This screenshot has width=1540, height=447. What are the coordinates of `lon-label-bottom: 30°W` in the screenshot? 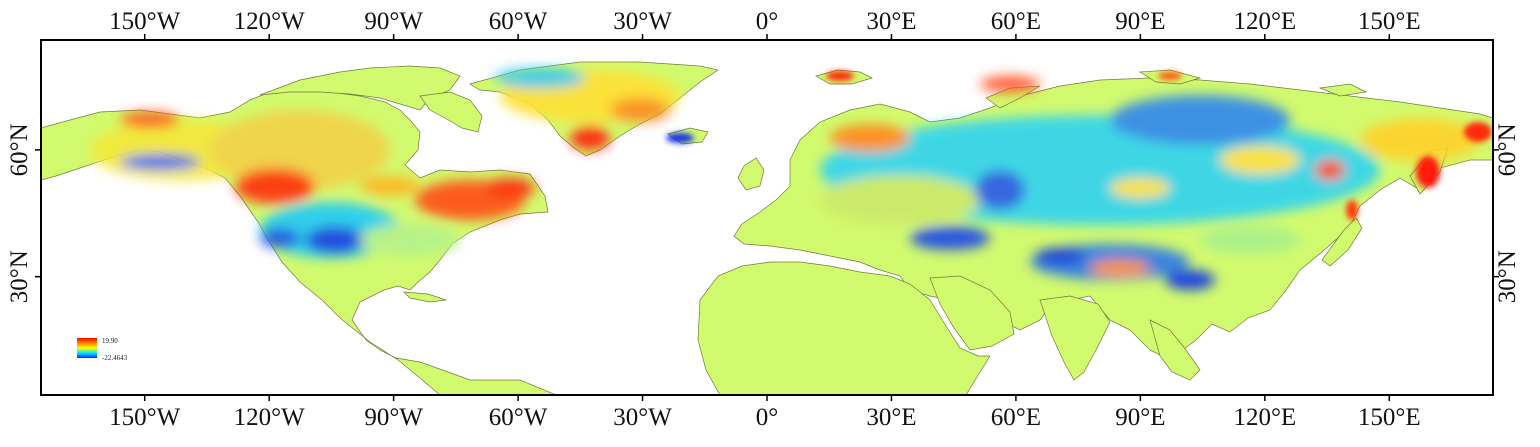 It's located at (642, 417).